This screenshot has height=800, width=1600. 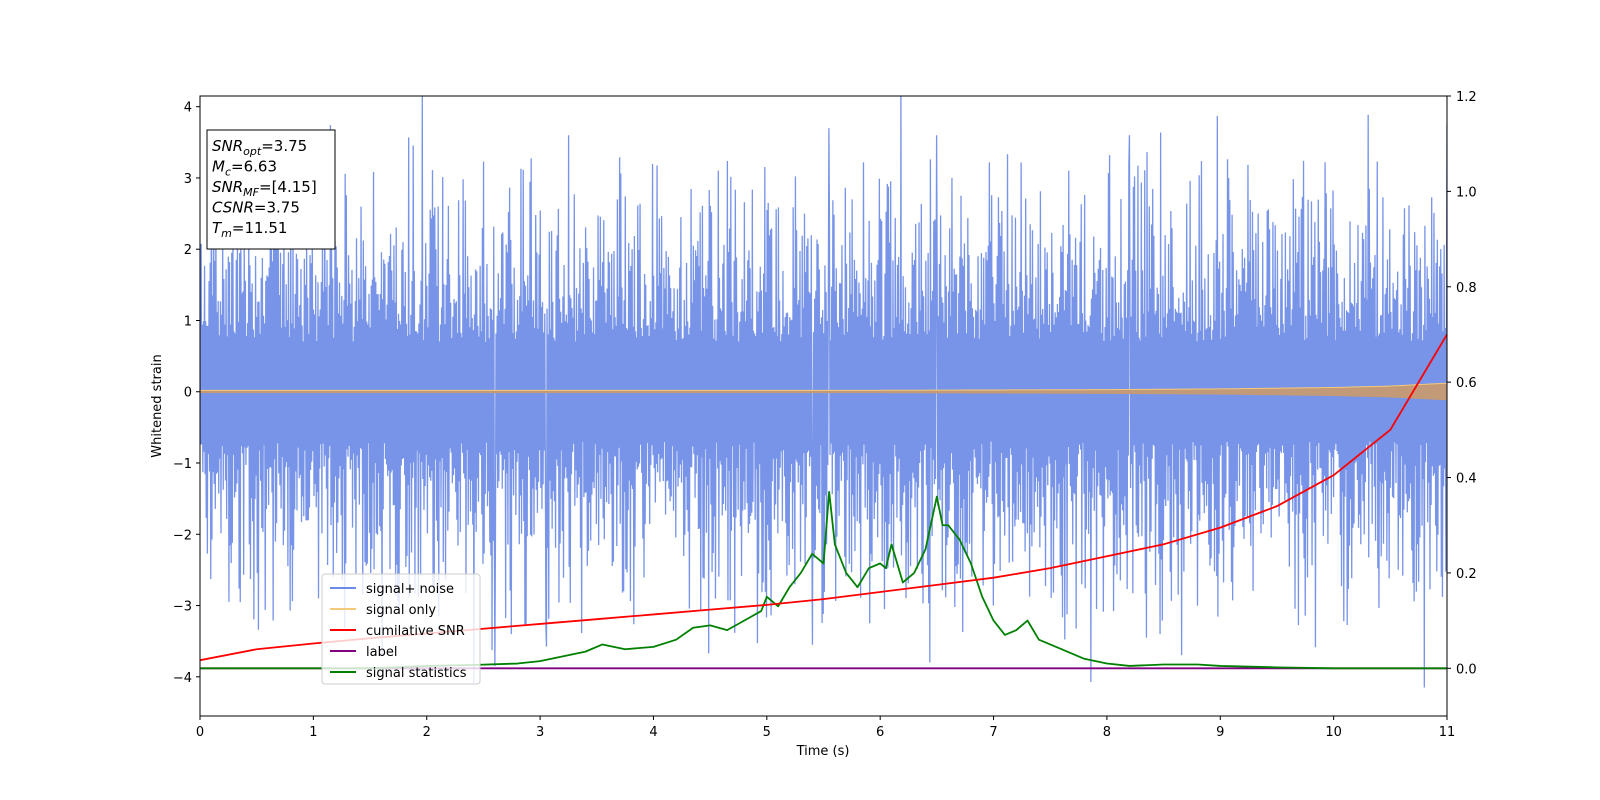 What do you see at coordinates (1466, 479) in the screenshot?
I see `y2-tick-label: 0.4` at bounding box center [1466, 479].